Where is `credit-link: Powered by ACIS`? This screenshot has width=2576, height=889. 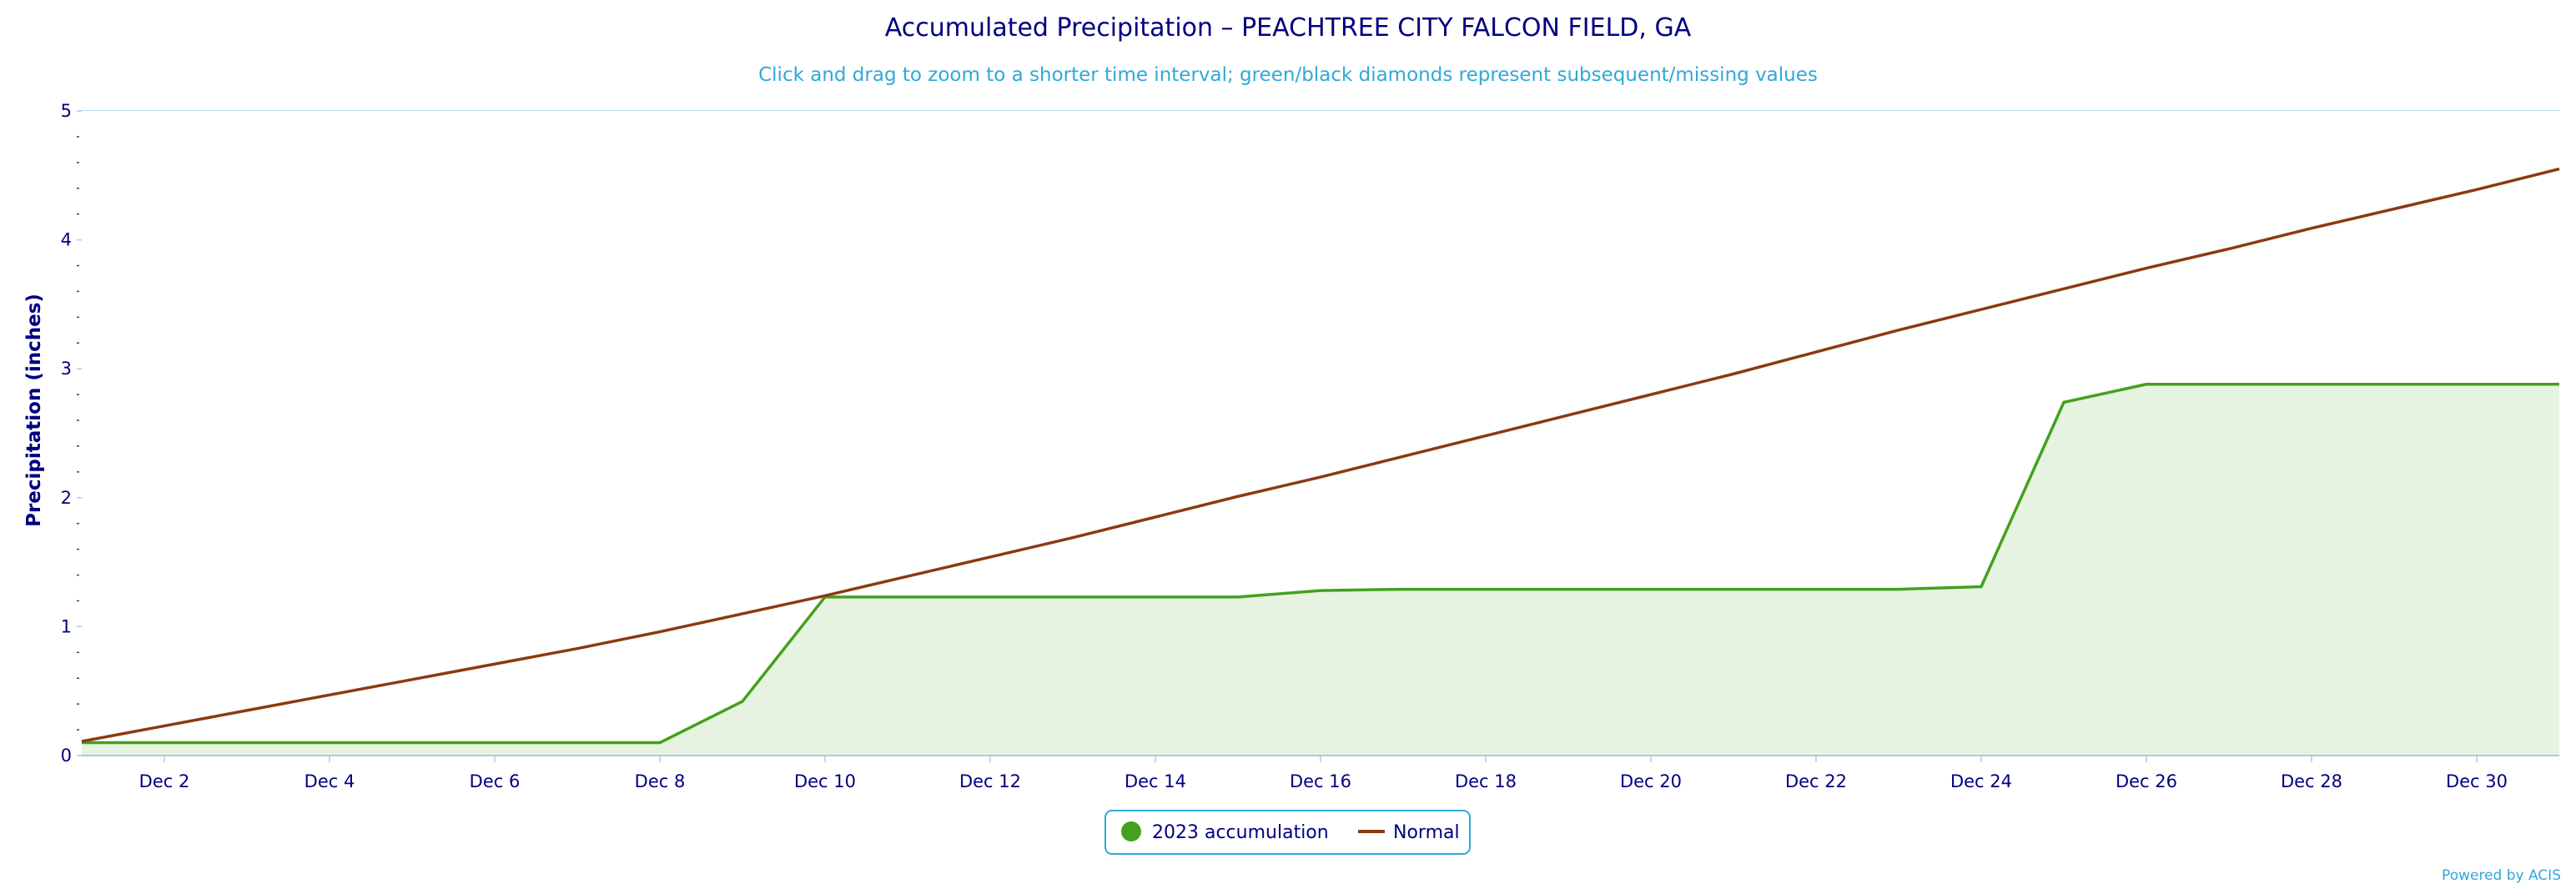 credit-link: Powered by ACIS is located at coordinates (2501, 875).